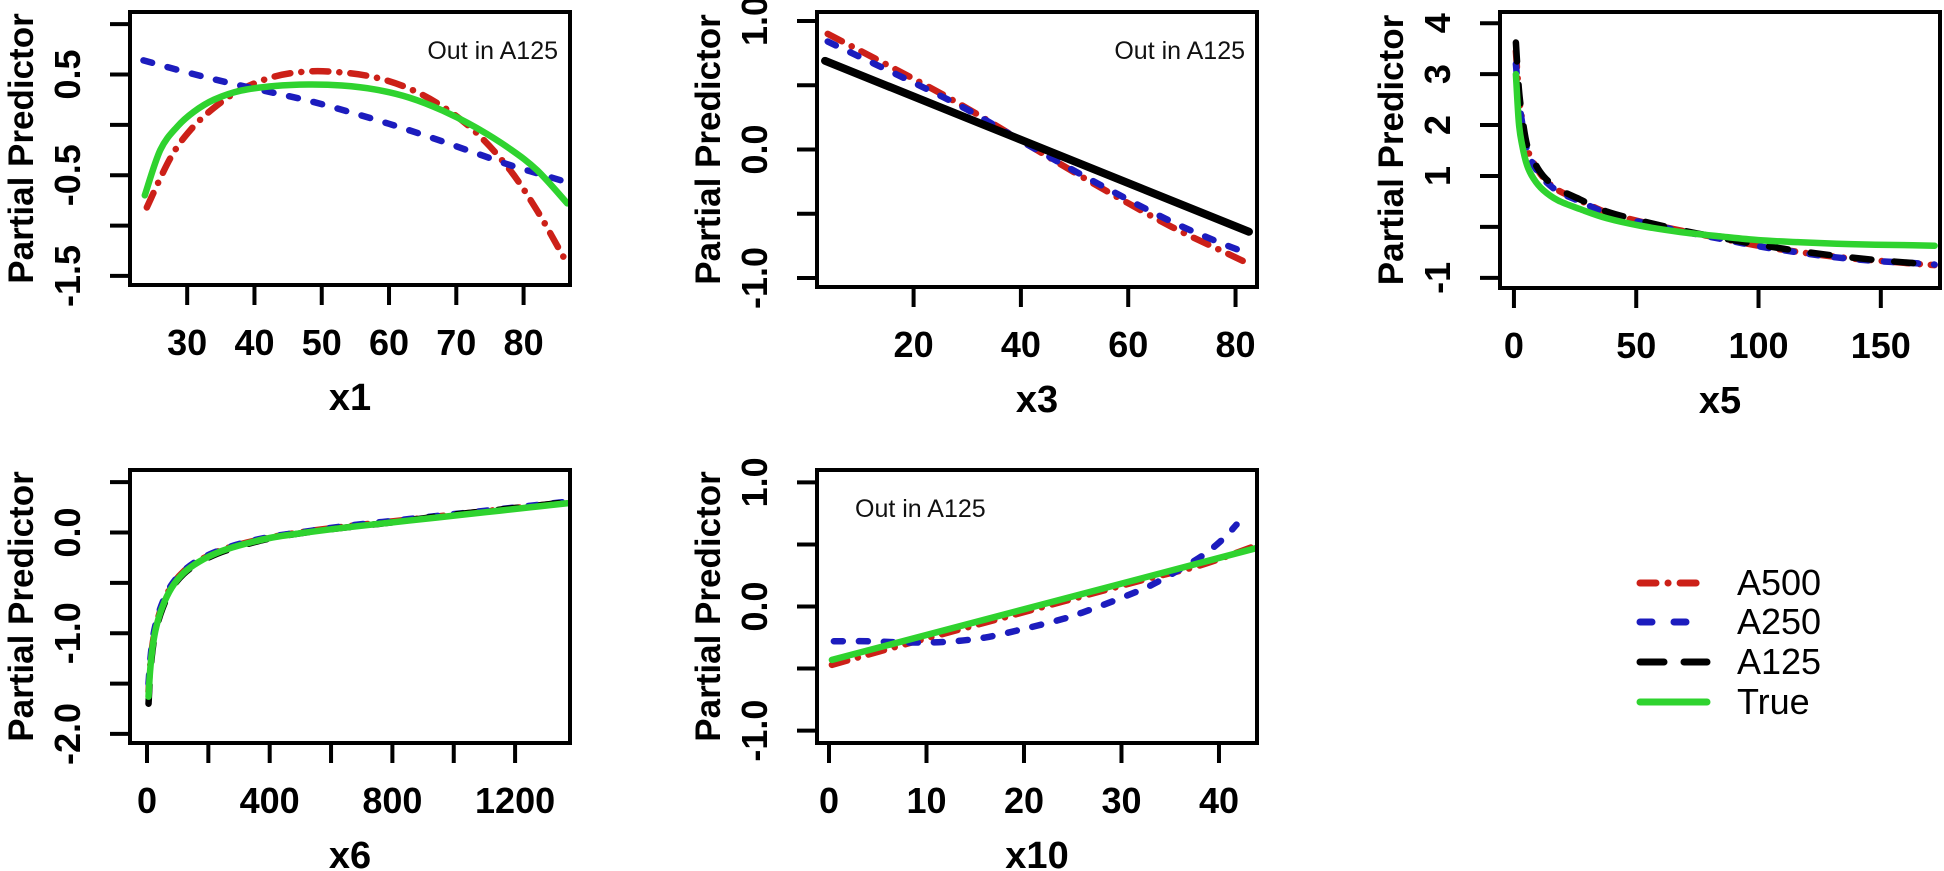 The width and height of the screenshot is (1944, 871). I want to click on curve-True-x6, so click(357, 599).